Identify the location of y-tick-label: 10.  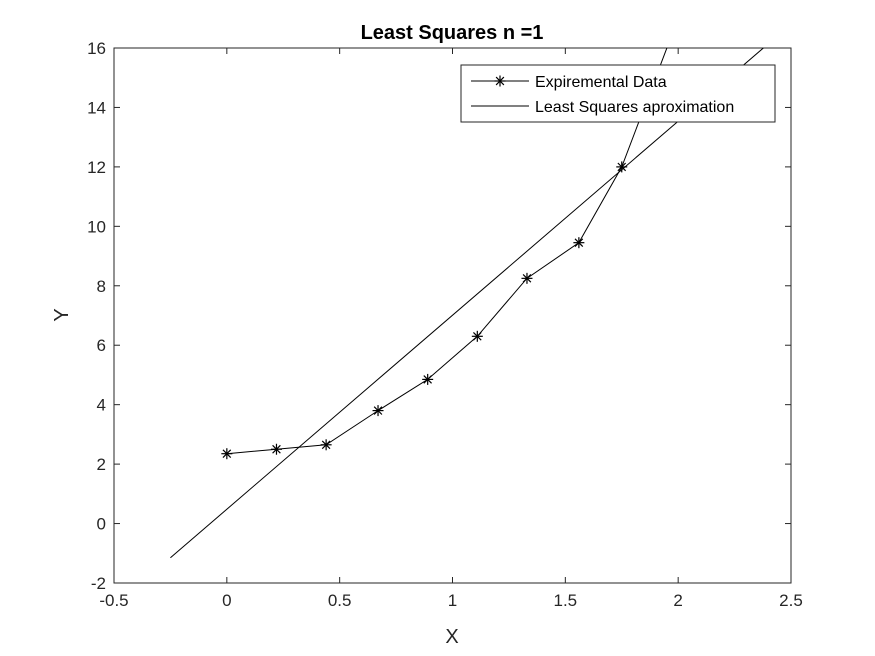
(96, 226).